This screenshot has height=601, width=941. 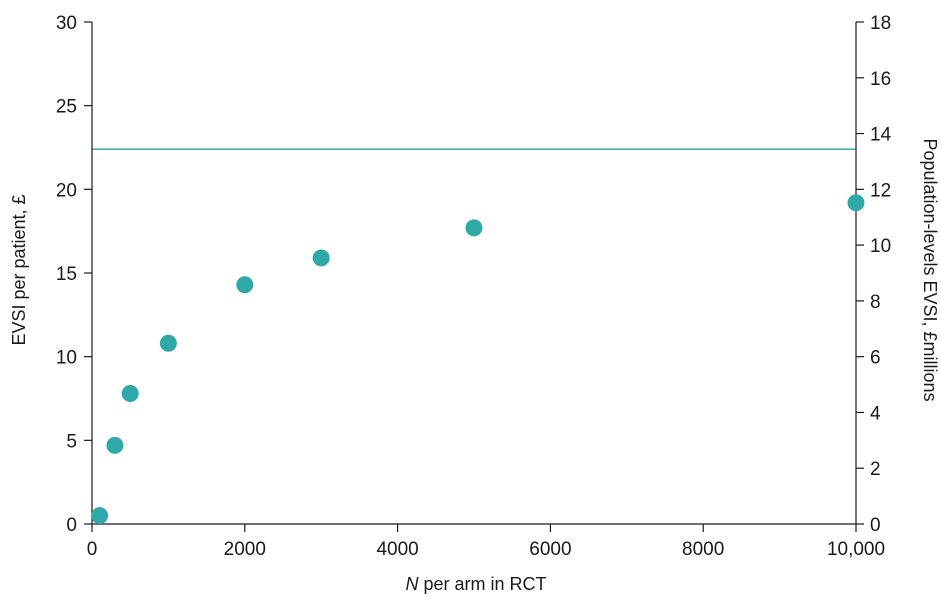 What do you see at coordinates (856, 549) in the screenshot?
I see `x-tick-label: 10,000` at bounding box center [856, 549].